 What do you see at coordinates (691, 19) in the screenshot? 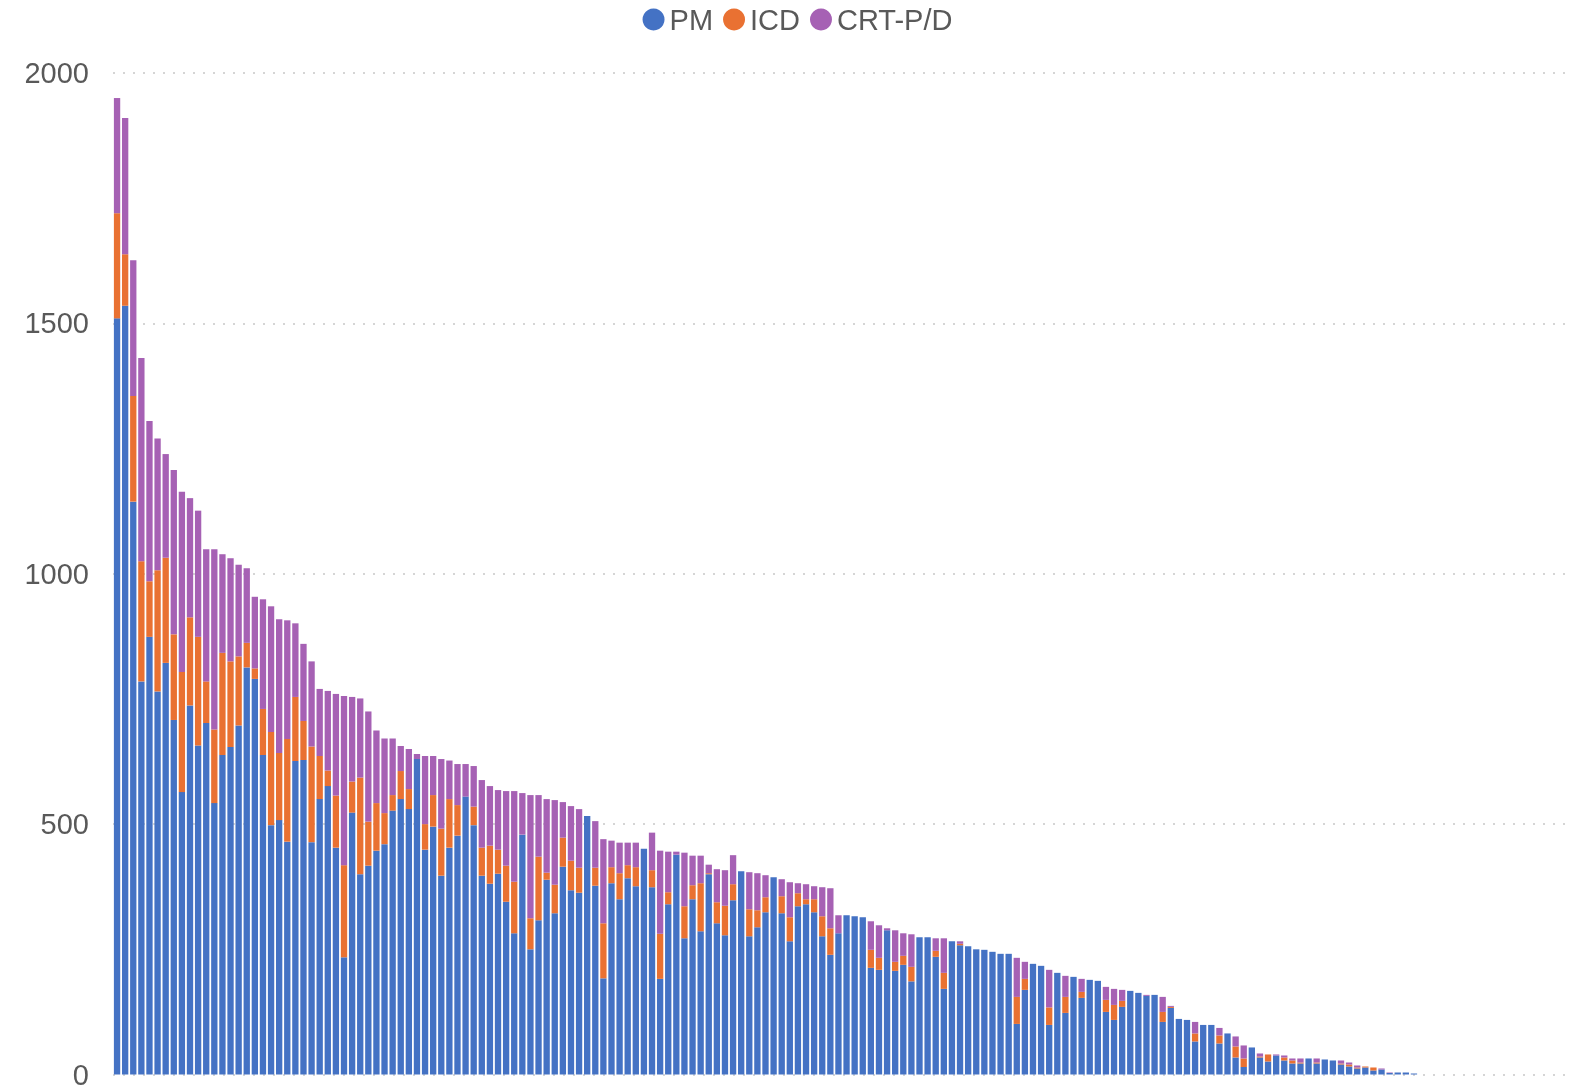
I see `legend-label: PM` at bounding box center [691, 19].